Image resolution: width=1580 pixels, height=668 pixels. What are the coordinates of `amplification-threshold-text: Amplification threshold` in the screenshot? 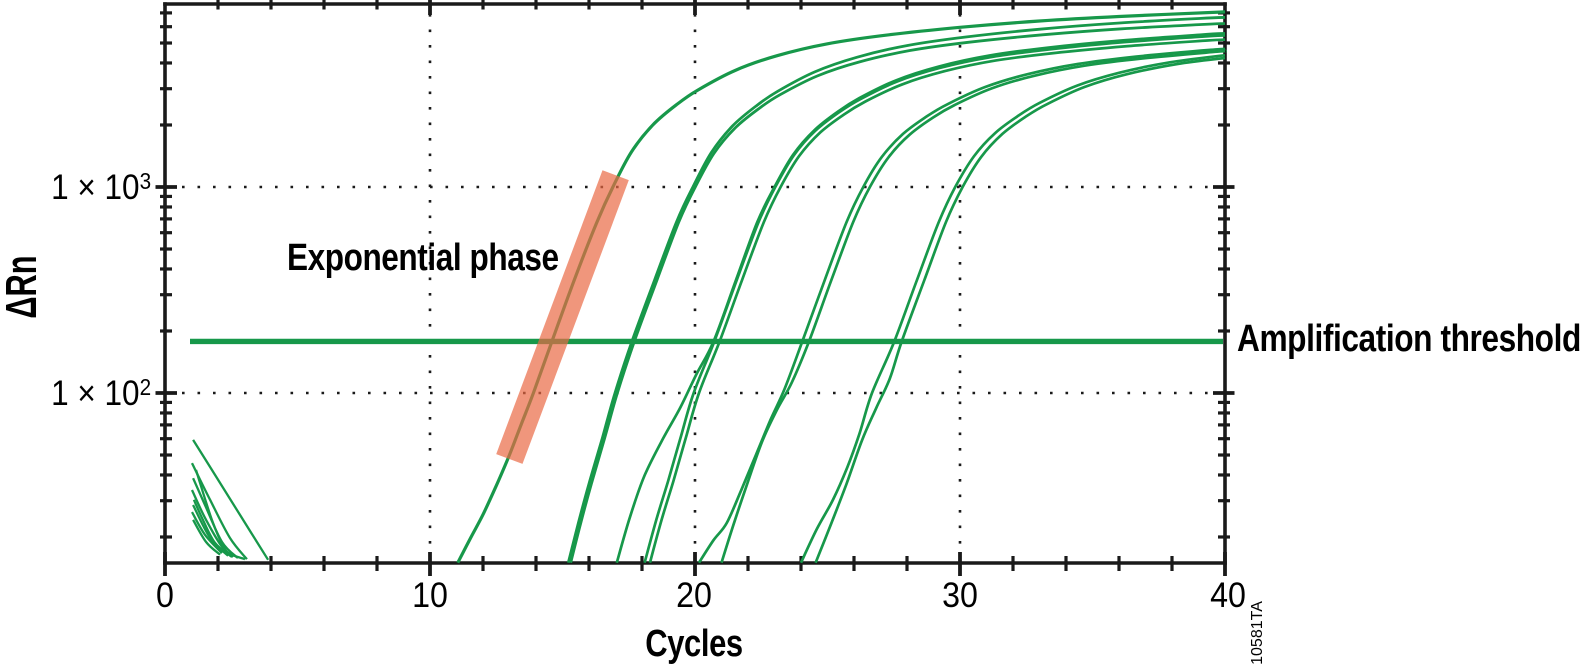 It's located at (1408, 339).